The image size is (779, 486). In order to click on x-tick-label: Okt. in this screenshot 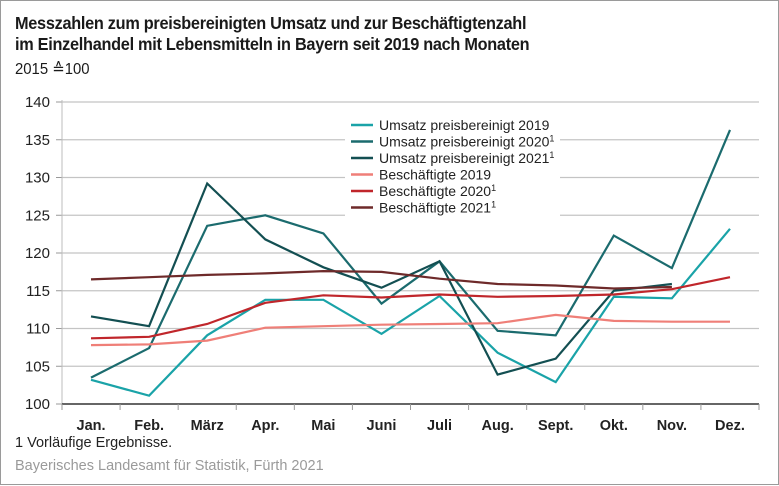, I will do `click(614, 426)`.